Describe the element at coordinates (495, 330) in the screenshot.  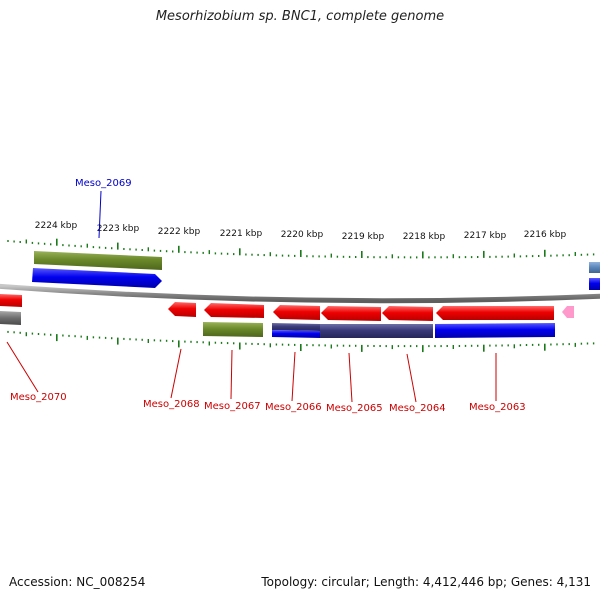
I see `feature-meso-2063-gene` at that location.